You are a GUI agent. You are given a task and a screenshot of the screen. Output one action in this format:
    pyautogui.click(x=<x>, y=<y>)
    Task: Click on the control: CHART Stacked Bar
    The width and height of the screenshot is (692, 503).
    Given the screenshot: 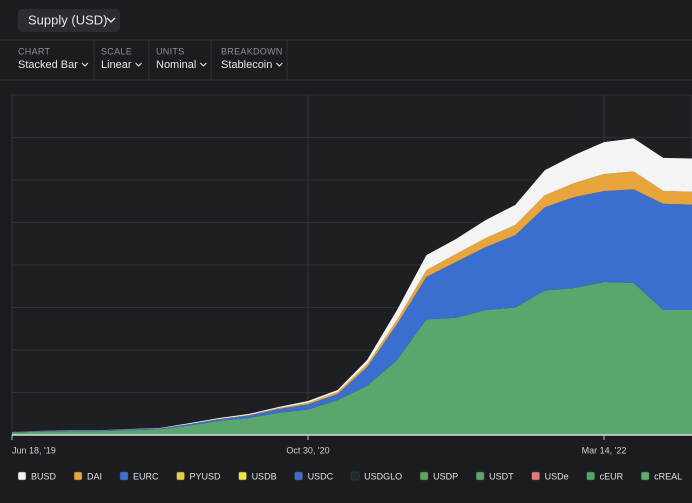 What is the action you would take?
    pyautogui.click(x=53, y=58)
    